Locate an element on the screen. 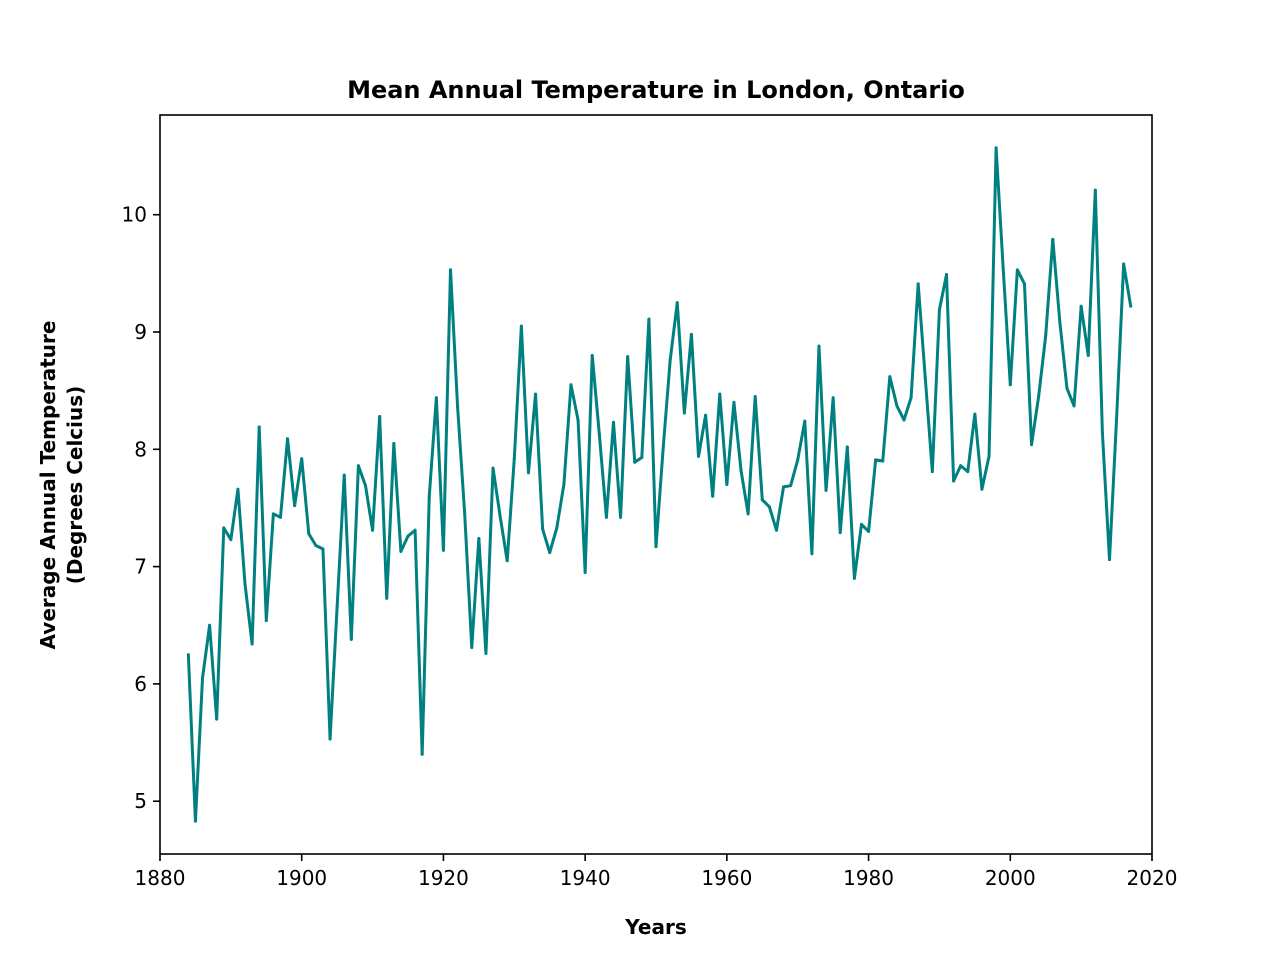 The width and height of the screenshot is (1280, 964). x-tick-label: 1920 is located at coordinates (443, 878).